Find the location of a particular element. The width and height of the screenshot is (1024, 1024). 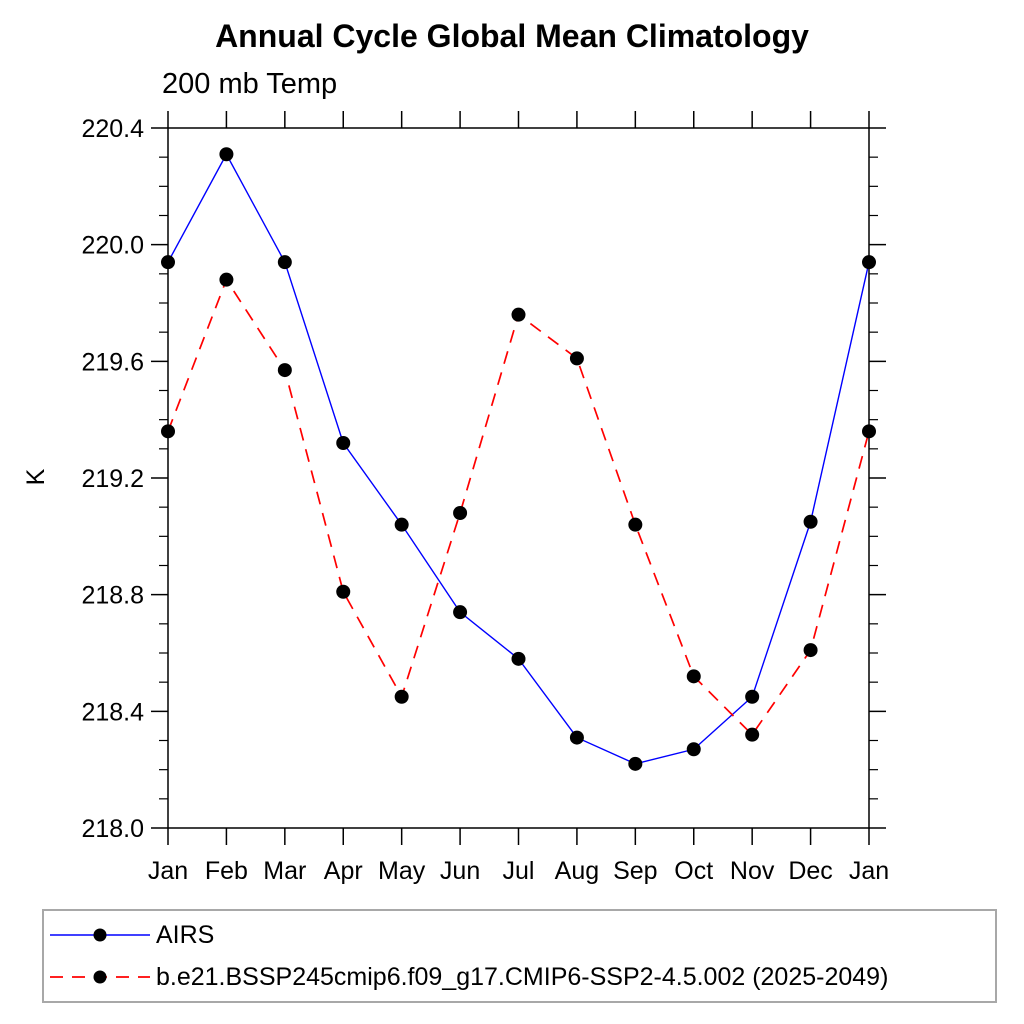

x-tick-label: Jun is located at coordinates (460, 871).